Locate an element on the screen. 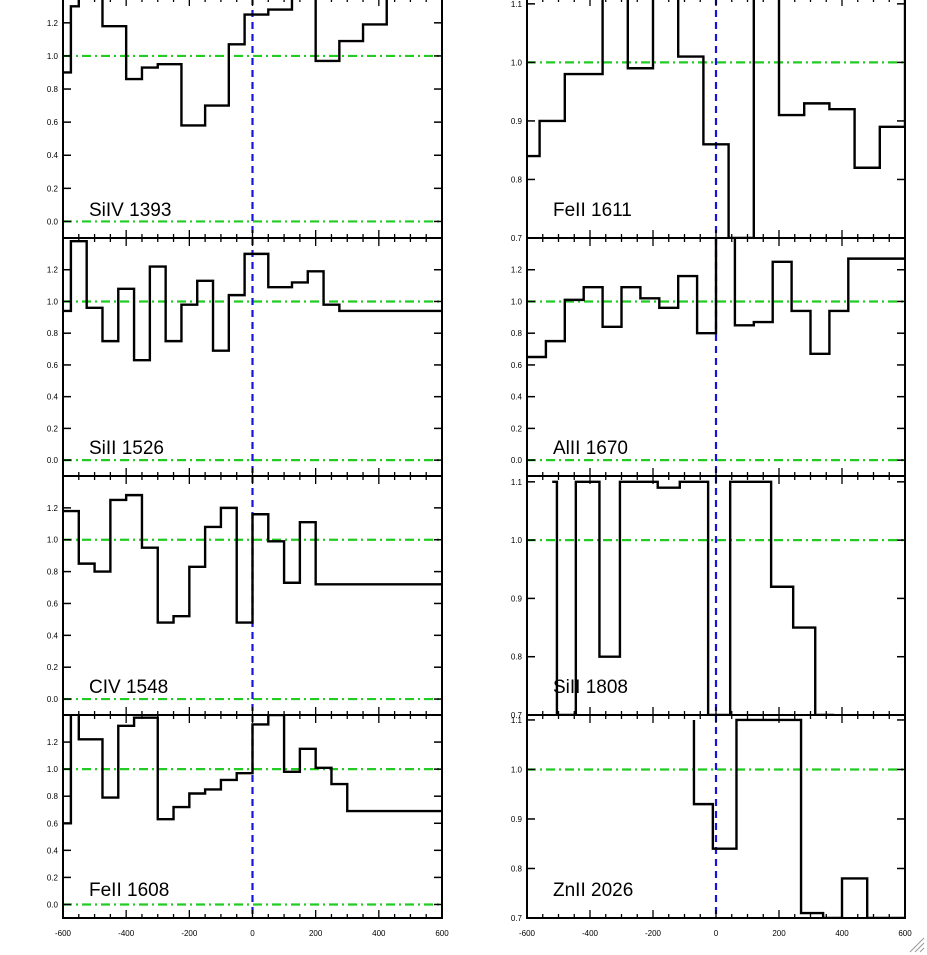 The height and width of the screenshot is (955, 927). panel-label: SiII 1526 is located at coordinates (126, 448).